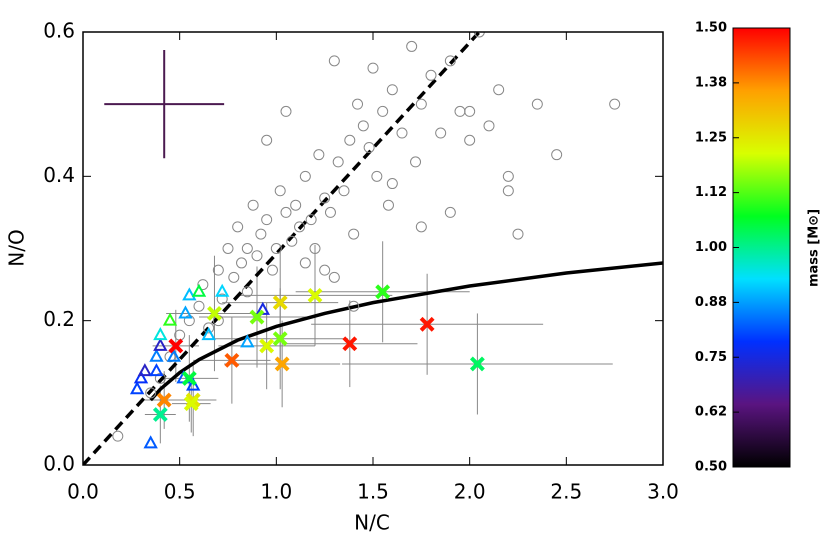 The width and height of the screenshot is (830, 553). I want to click on y-tick-label: 0.2, so click(59, 319).